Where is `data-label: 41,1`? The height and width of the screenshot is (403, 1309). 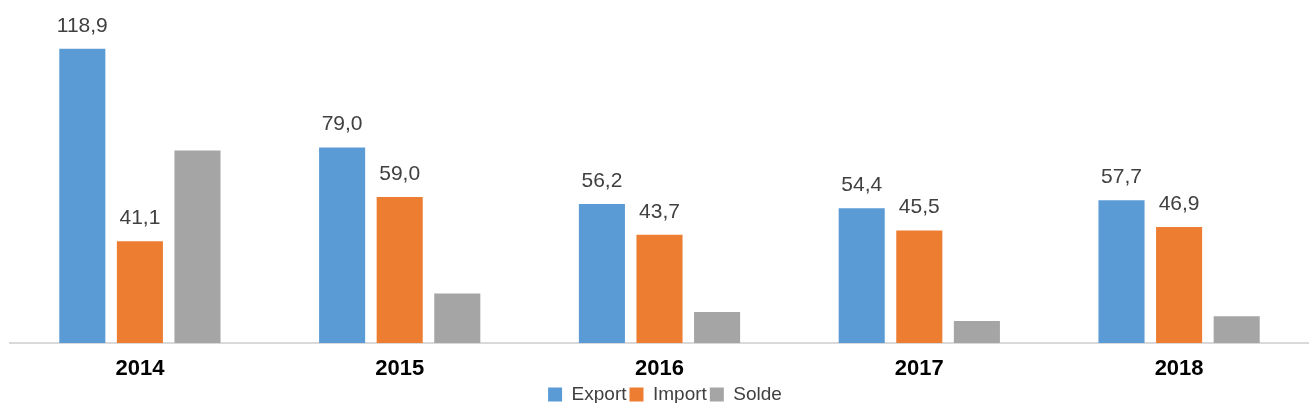
data-label: 41,1 is located at coordinates (140, 217).